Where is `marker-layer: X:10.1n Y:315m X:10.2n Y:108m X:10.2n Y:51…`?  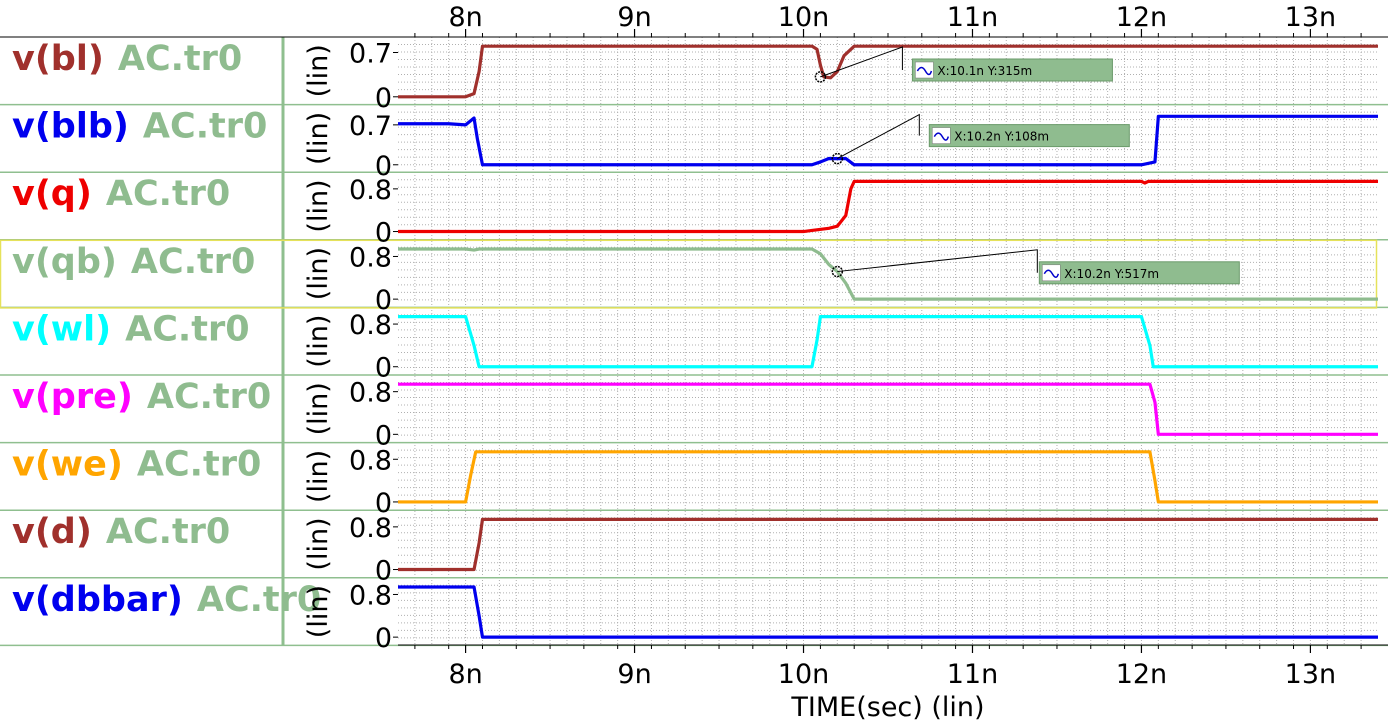 marker-layer: X:10.1n Y:315m X:10.2n Y:108m X:10.2n Y:51… is located at coordinates (1027, 165).